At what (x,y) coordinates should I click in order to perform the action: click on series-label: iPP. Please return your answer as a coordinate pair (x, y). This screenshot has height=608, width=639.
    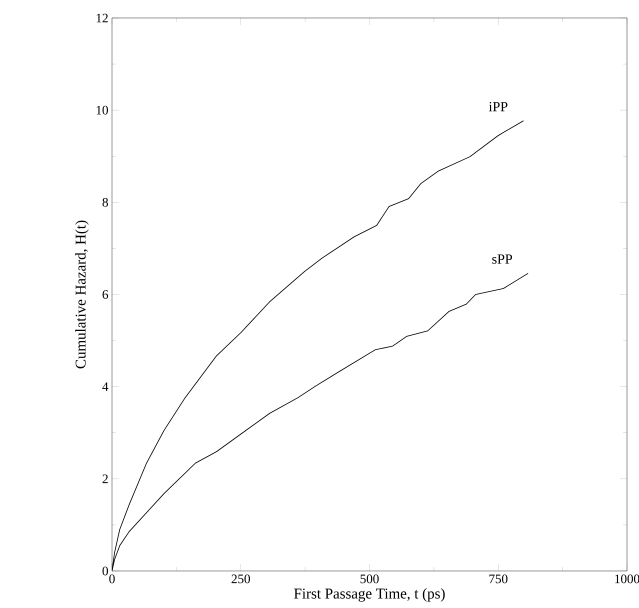
    Looking at the image, I should click on (498, 107).